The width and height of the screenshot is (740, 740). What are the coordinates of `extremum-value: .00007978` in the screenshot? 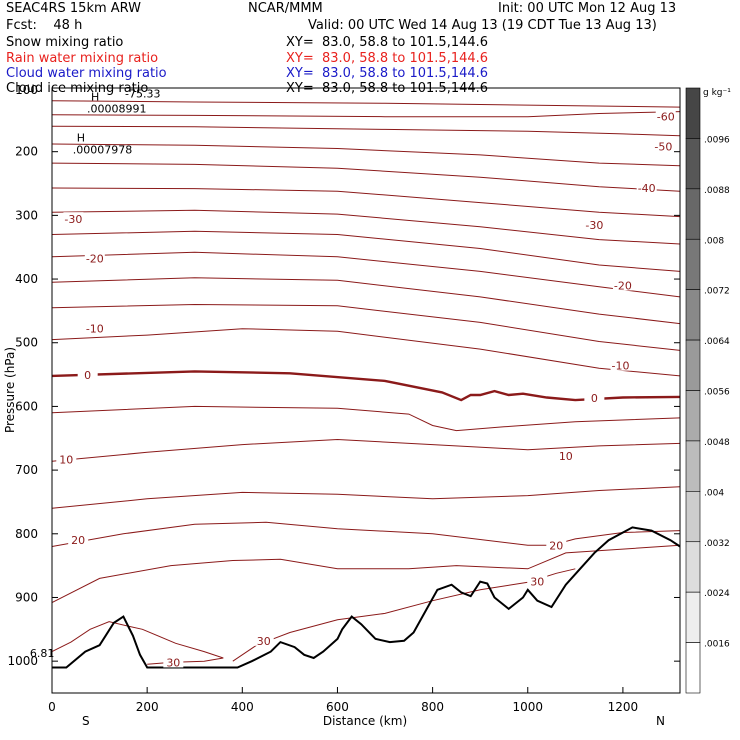 It's located at (103, 150).